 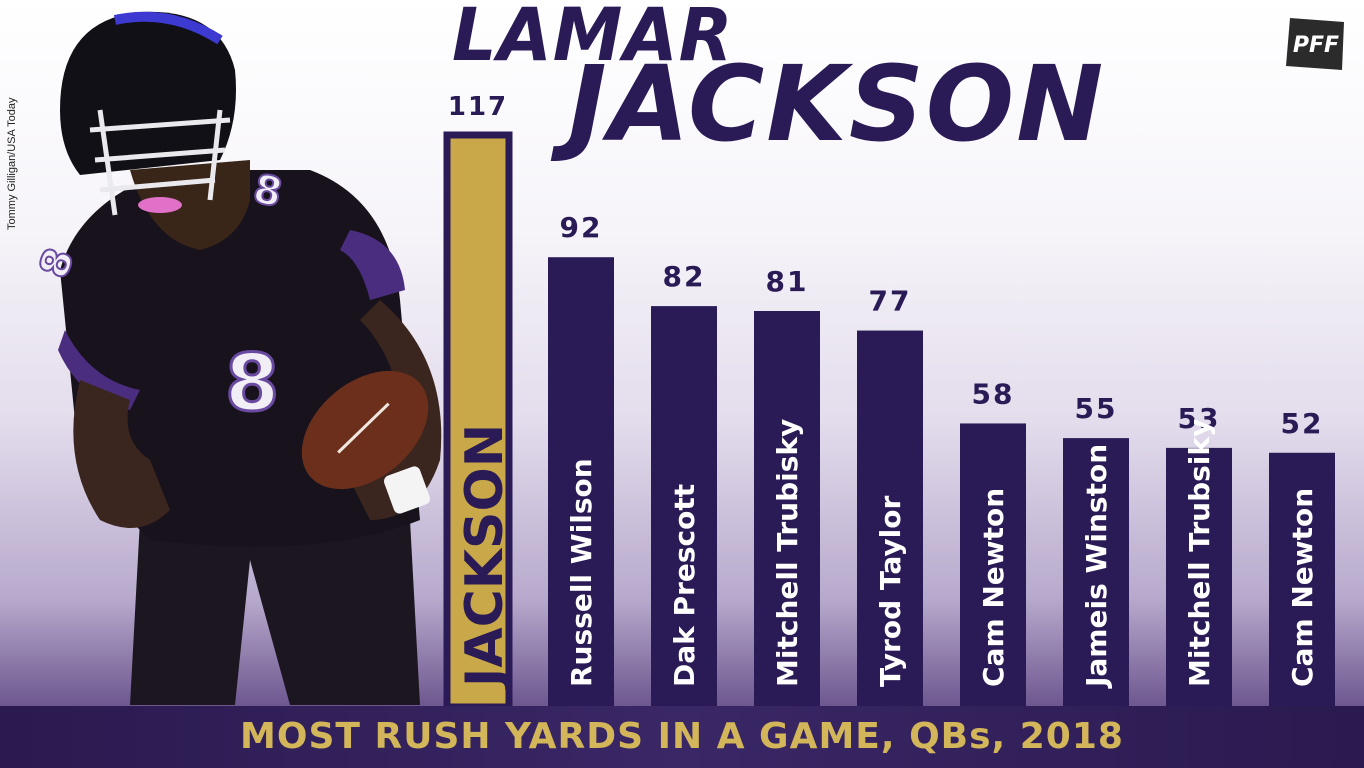 I want to click on category-label: Mitchell Trubisky, so click(x=787, y=553).